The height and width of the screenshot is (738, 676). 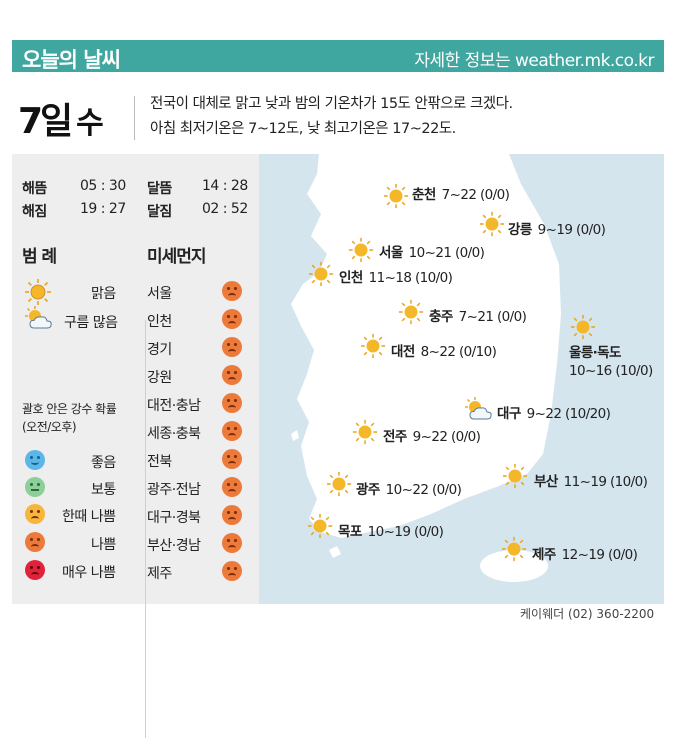 I want to click on dust-region: 강원, so click(x=159, y=378).